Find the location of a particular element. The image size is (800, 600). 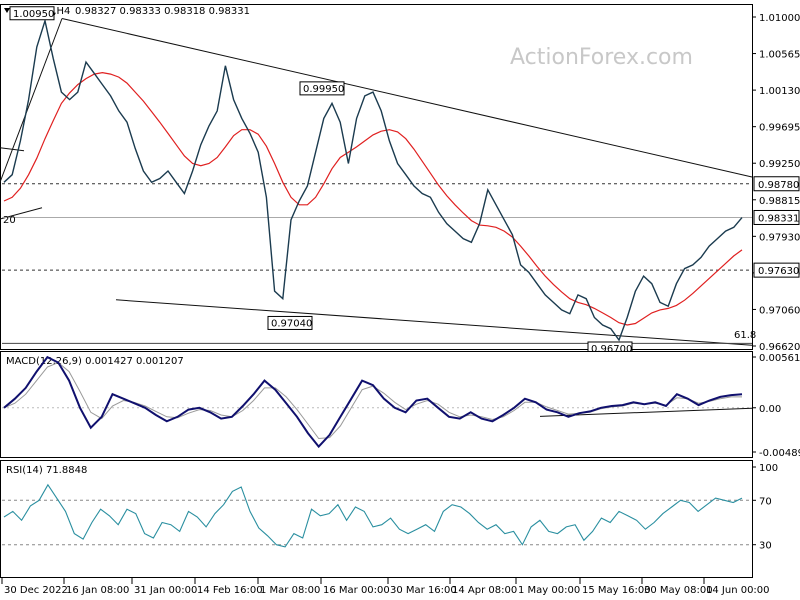

level-label-0: 0.98780 is located at coordinates (778, 185).